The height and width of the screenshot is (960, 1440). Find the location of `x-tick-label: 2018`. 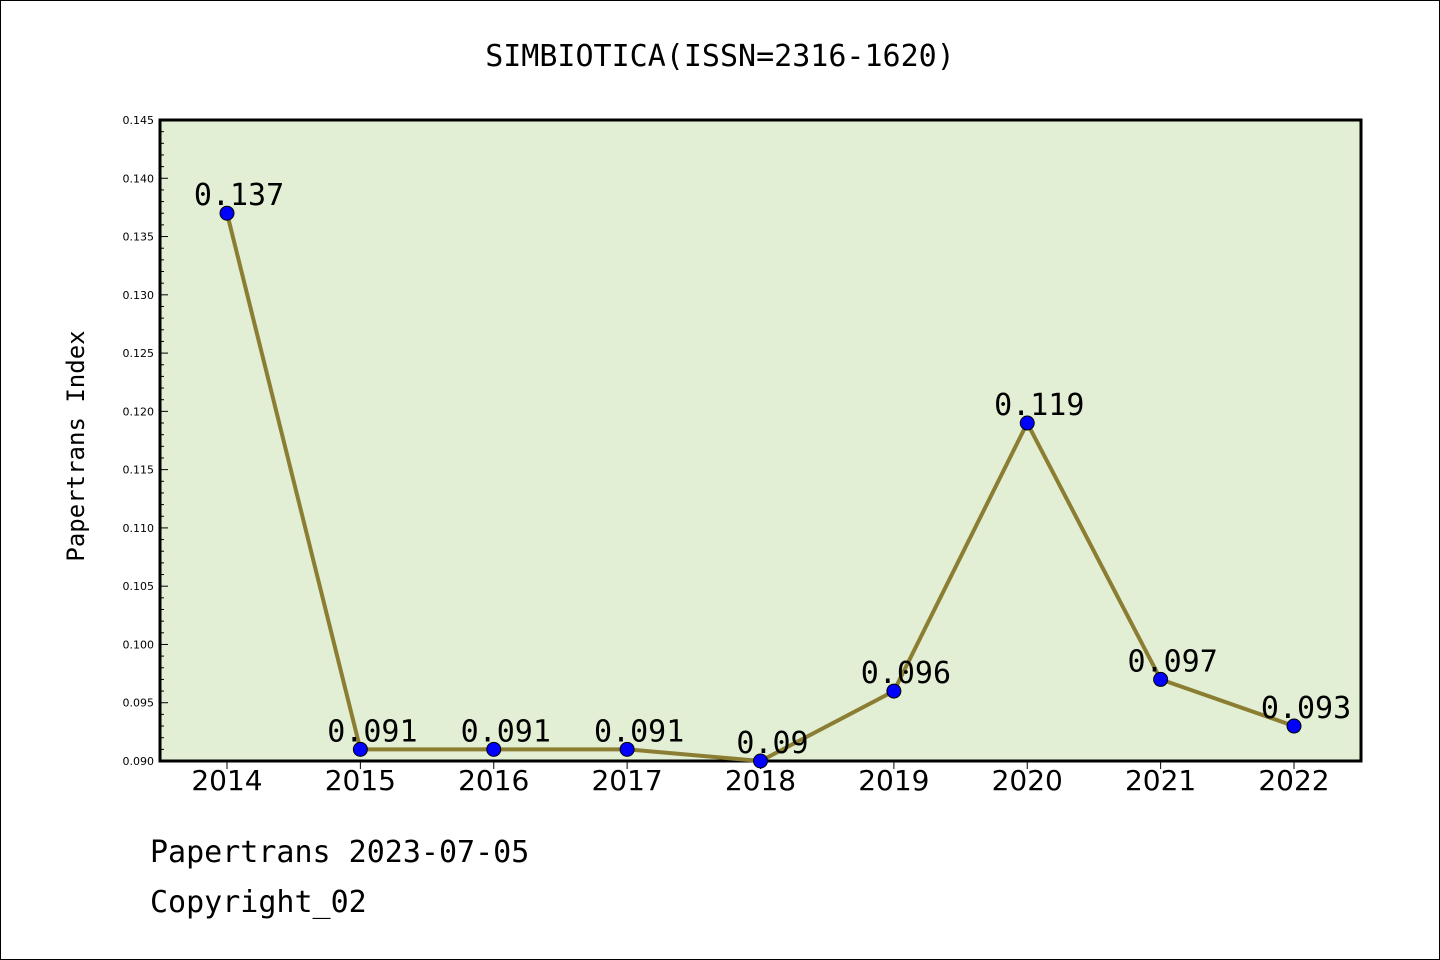

x-tick-label: 2018 is located at coordinates (760, 780).